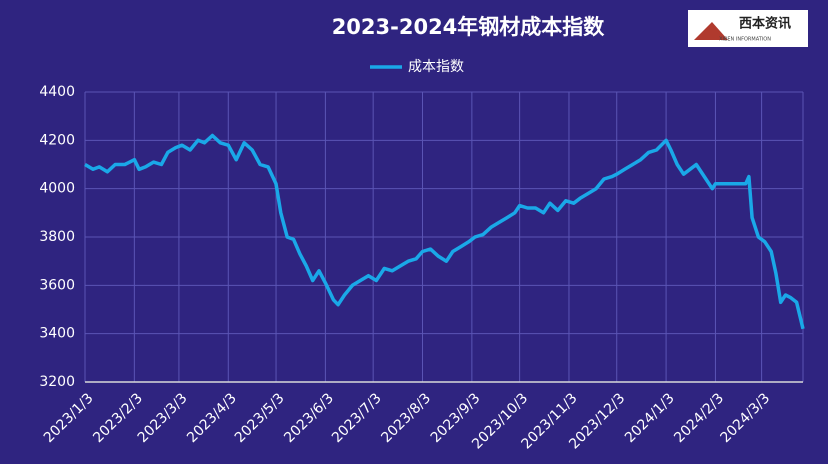 The width and height of the screenshot is (828, 464). Describe the element at coordinates (57, 382) in the screenshot. I see `y-tick-label: 3200` at that location.